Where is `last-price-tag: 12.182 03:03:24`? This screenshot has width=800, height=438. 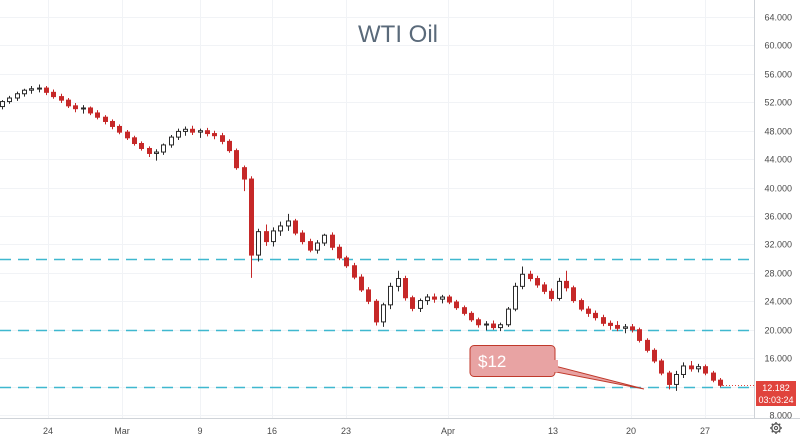
last-price-tag: 12.182 03:03:24 is located at coordinates (776, 393).